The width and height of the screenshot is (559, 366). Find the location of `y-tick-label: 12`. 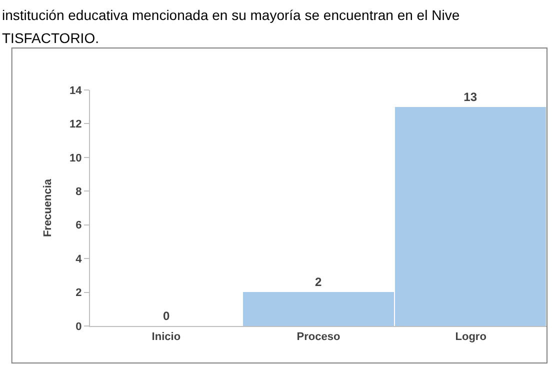

y-tick-label: 12 is located at coordinates (76, 124).